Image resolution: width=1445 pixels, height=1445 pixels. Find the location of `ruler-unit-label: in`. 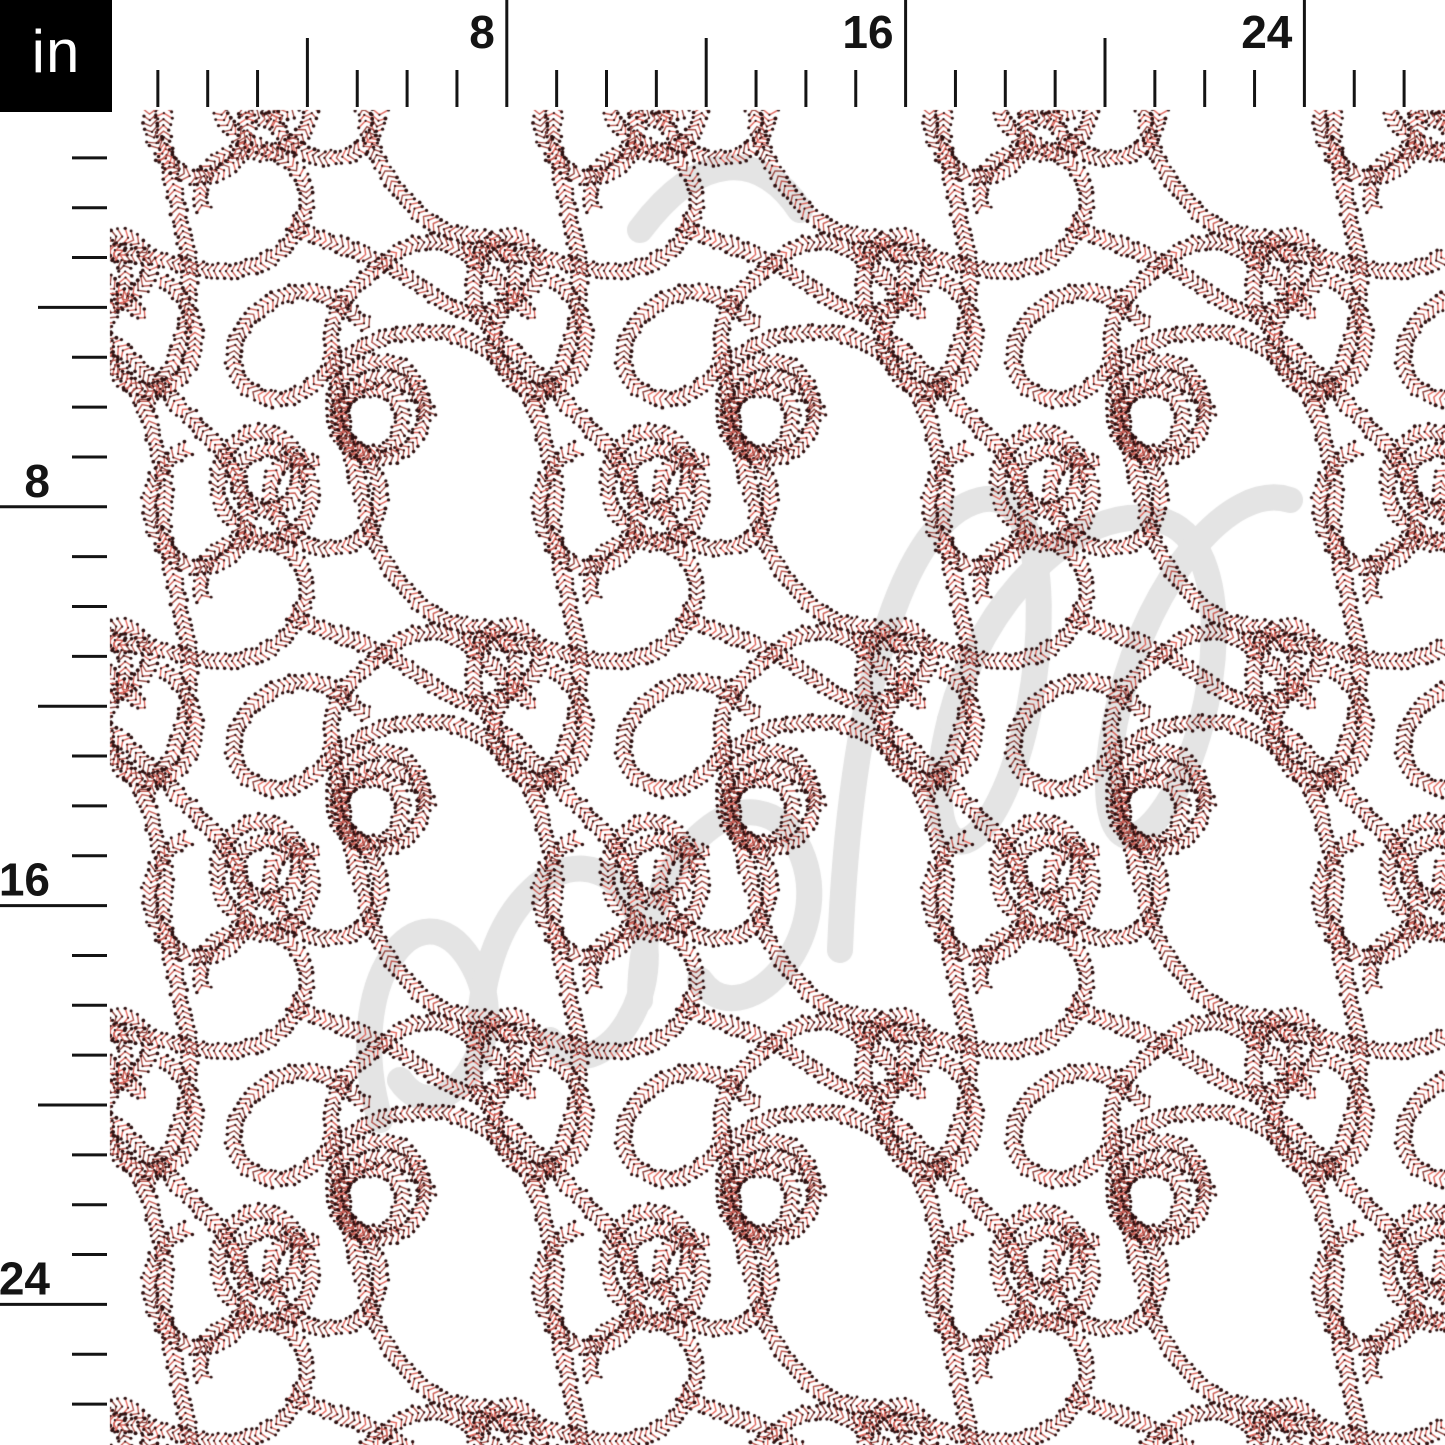

ruler-unit-label: in is located at coordinates (56, 51).